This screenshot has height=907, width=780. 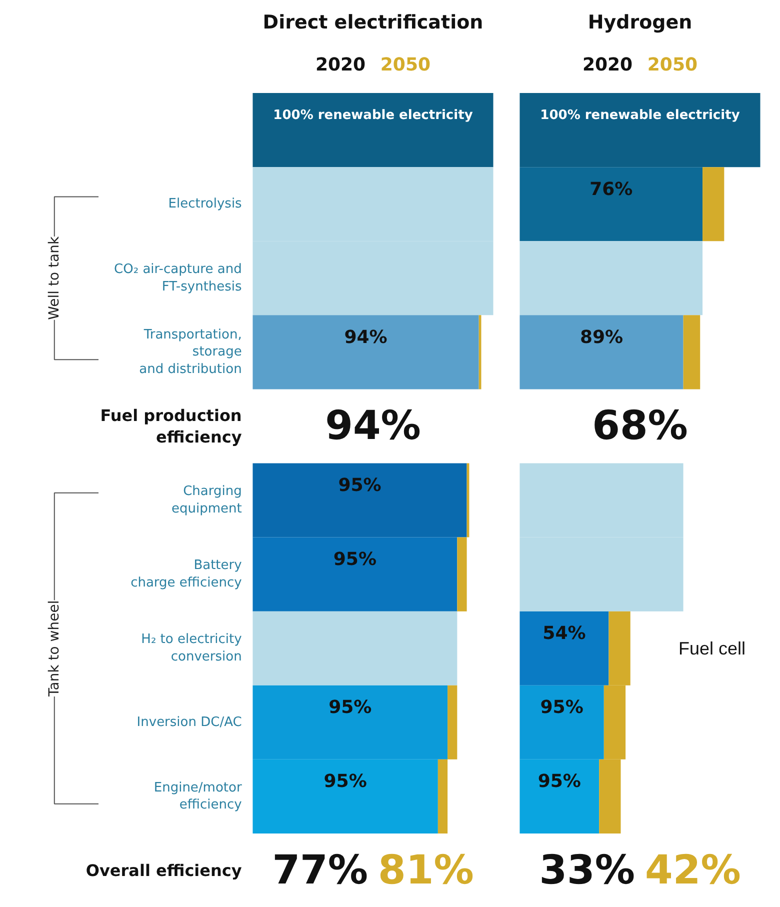 I want to click on y-tick-label: CO₂ air-capture and FT-synthesis, so click(x=178, y=278).